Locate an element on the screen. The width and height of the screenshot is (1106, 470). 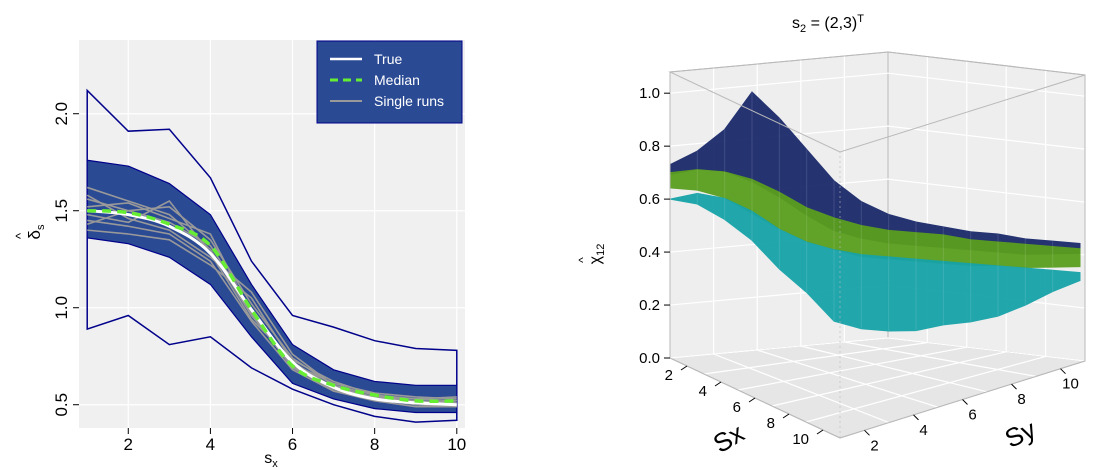
z-ticks: 0.0 0.2 0.4 0.6 0.8 1.0 is located at coordinates (654, 226).